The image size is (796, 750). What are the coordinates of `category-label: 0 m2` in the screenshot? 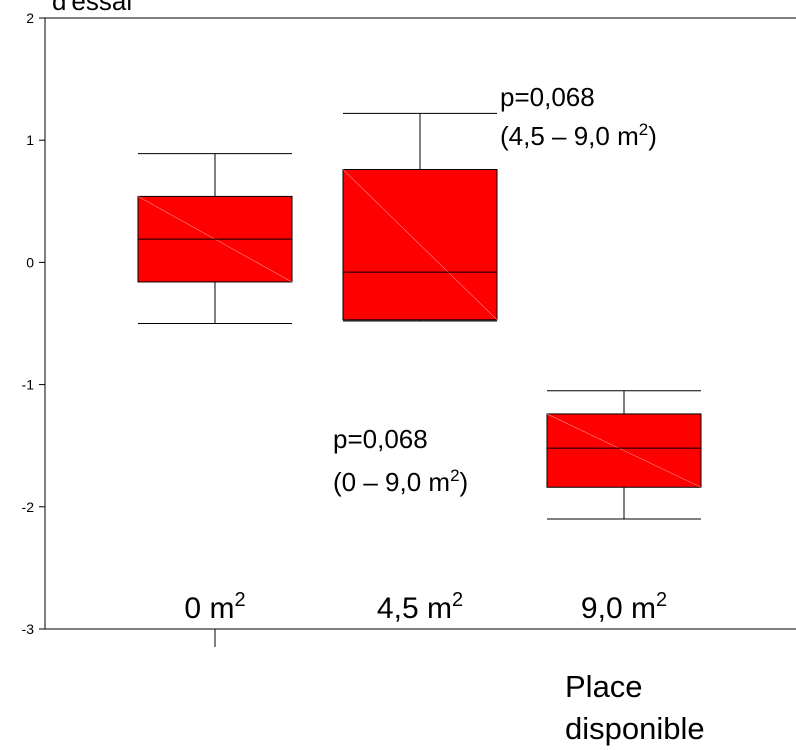 It's located at (214, 607).